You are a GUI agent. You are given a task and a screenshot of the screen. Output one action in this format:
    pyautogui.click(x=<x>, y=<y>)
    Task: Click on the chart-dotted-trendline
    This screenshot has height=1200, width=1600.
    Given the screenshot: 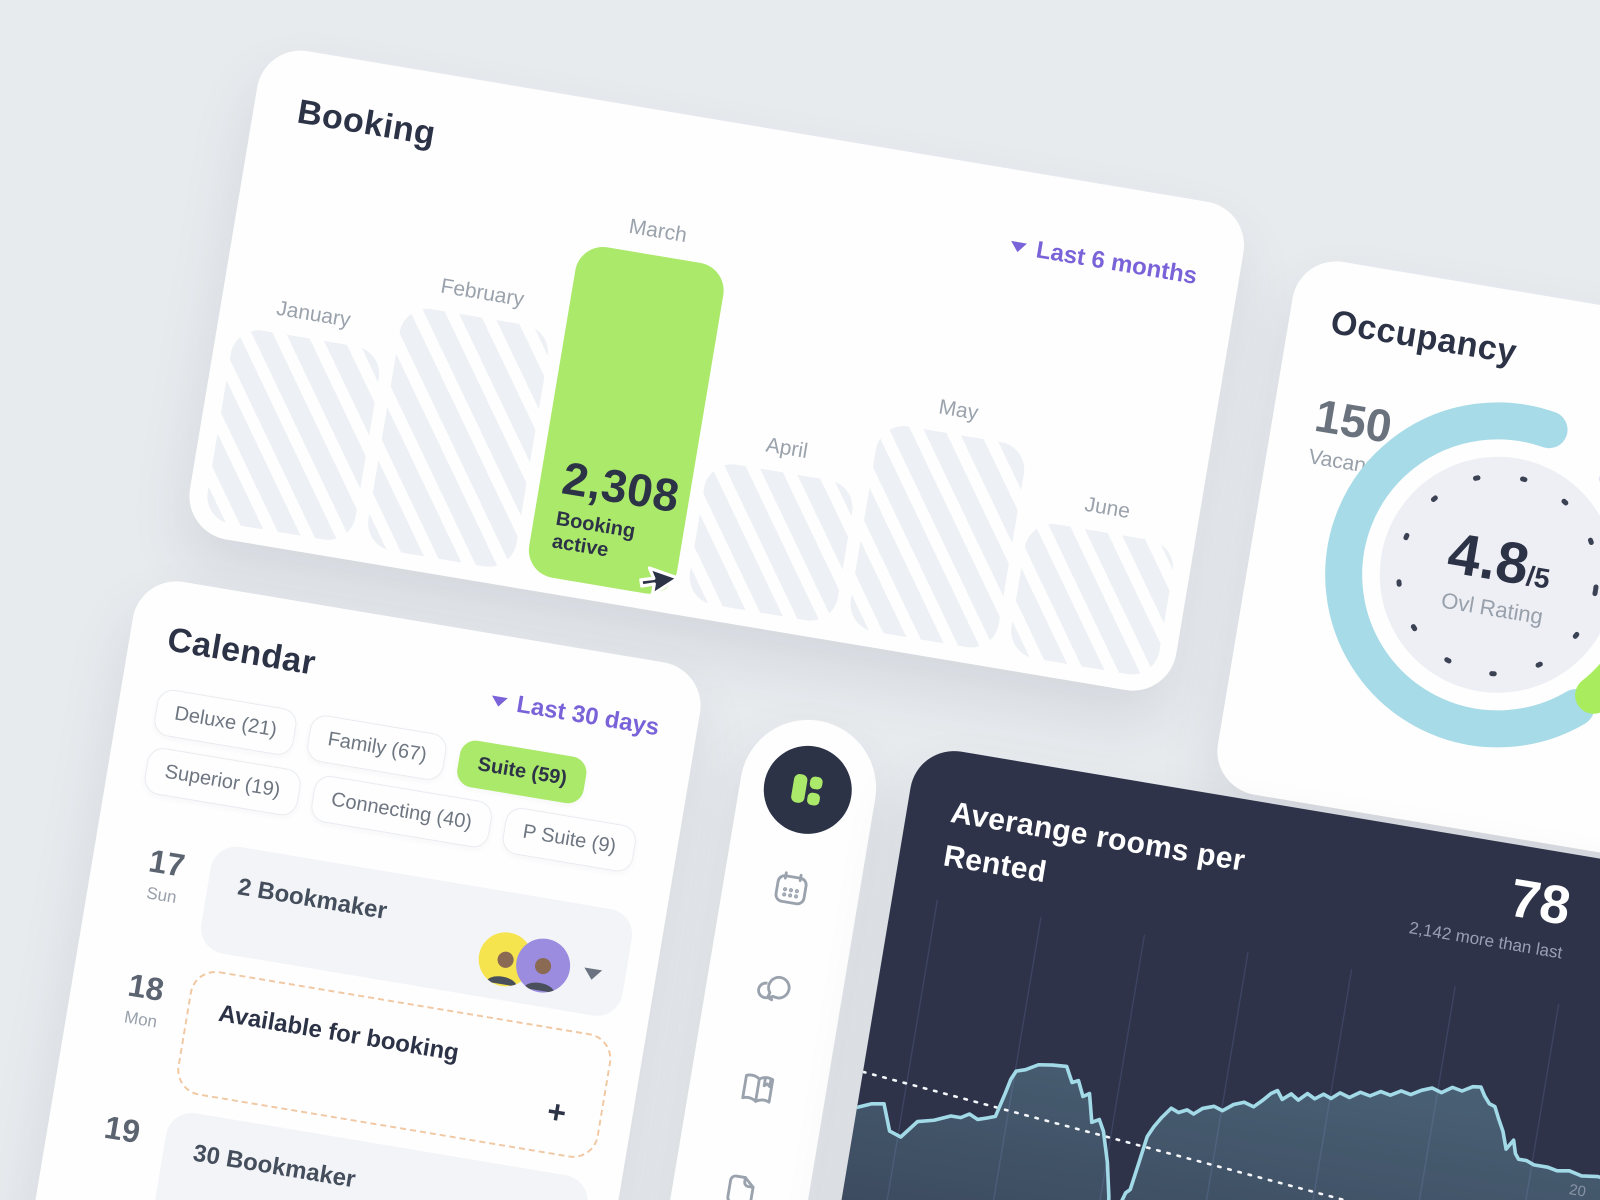 What is the action you would take?
    pyautogui.click(x=1230, y=1135)
    